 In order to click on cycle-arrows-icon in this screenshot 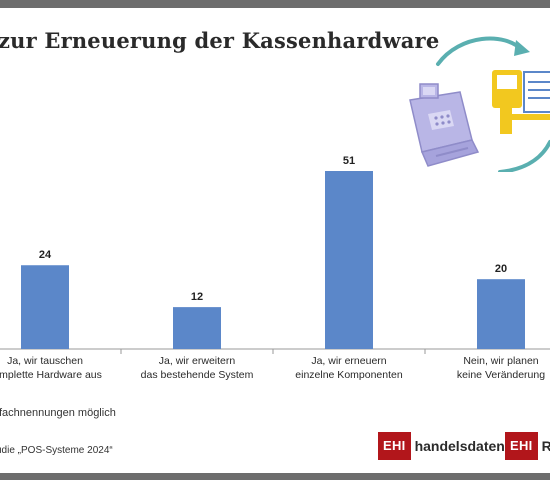, I will do `click(493, 104)`.